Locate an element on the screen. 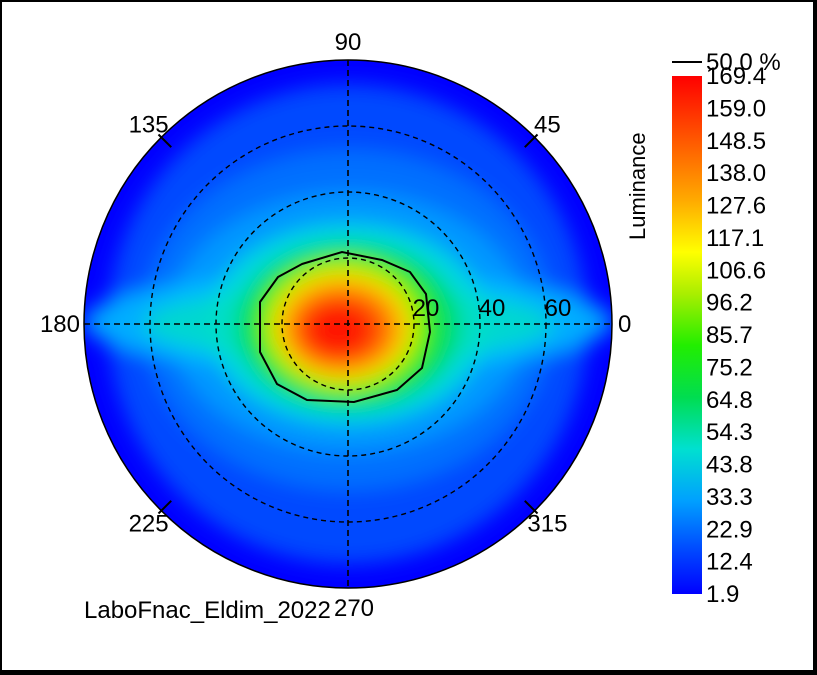 Image resolution: width=817 pixels, height=675 pixels. colorbar-tick-label: 85.7 is located at coordinates (729, 335).